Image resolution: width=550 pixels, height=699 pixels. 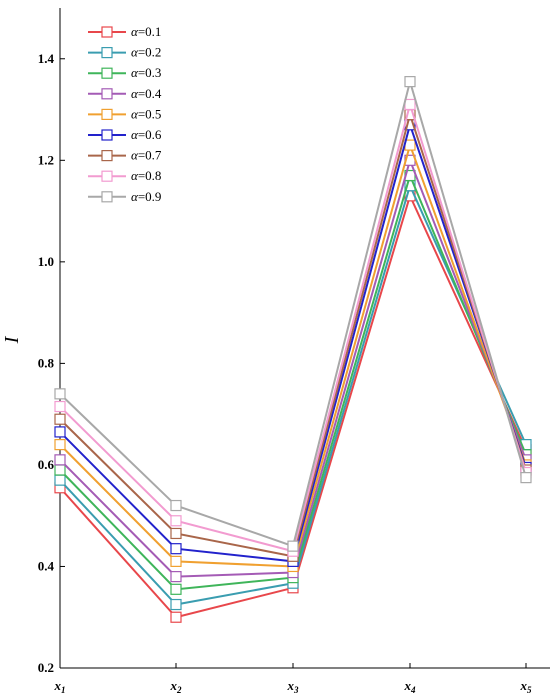 I want to click on y-axis-ticks: 0.2 0.4 0.6 0.8 1.0 1.2 1.4, so click(x=51, y=363).